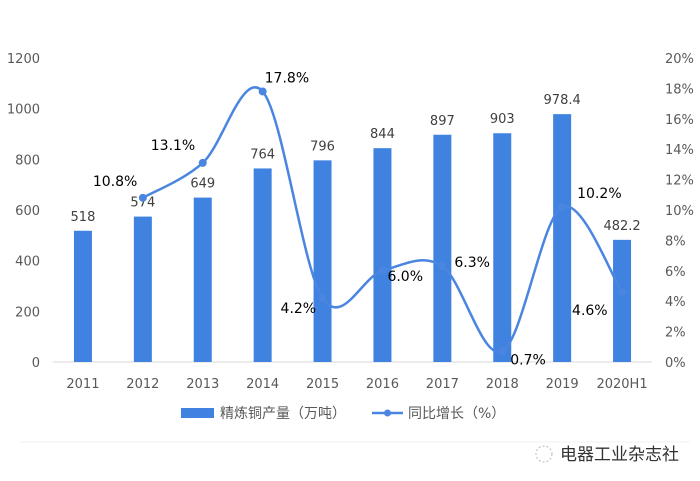 Image resolution: width=700 pixels, height=481 pixels. Describe the element at coordinates (262, 154) in the screenshot. I see `bar-value-label: 764` at that location.